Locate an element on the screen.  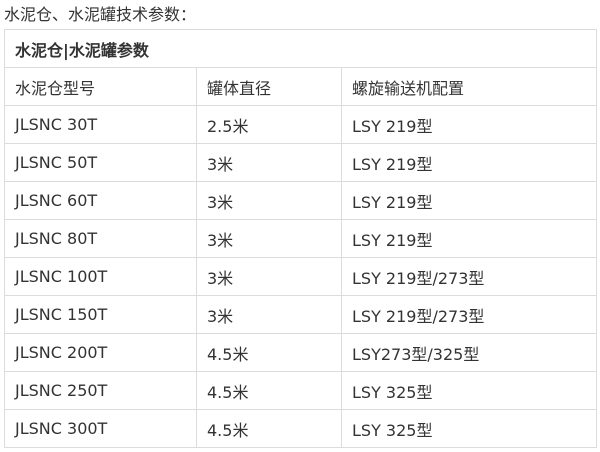
header-conveyor: 螺旋输送机配置 is located at coordinates (469, 86).